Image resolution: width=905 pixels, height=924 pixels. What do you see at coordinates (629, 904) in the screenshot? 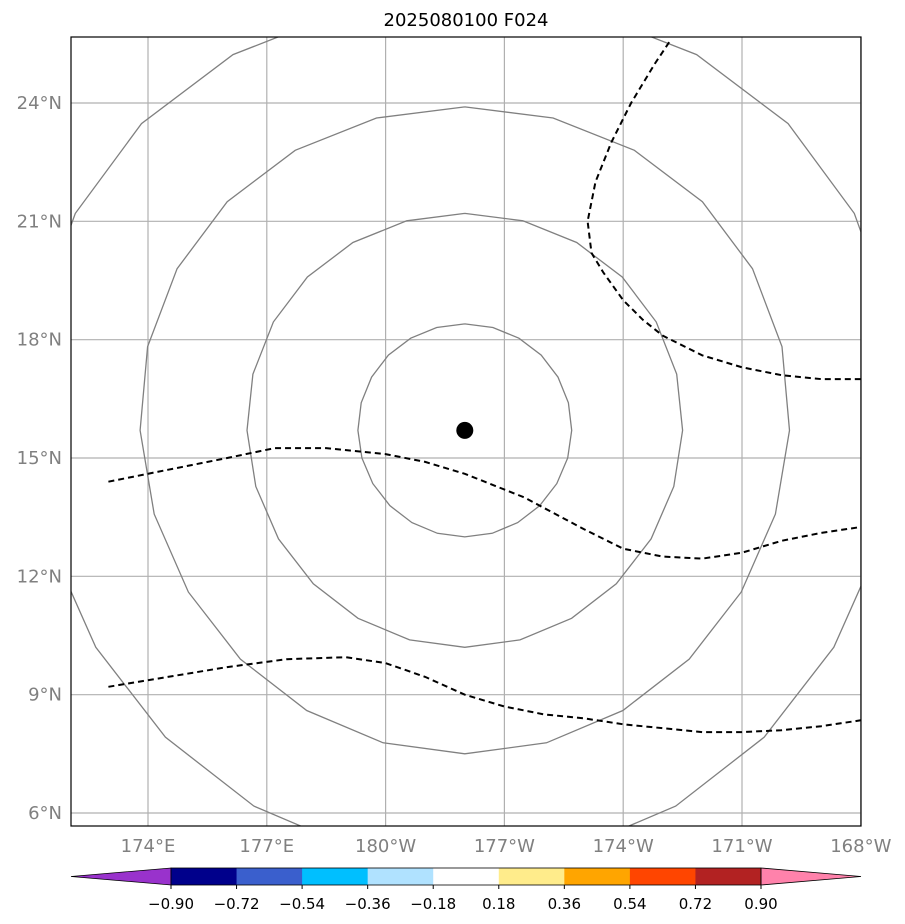
I see `colorbar-tick-label: 0.54` at bounding box center [629, 904].